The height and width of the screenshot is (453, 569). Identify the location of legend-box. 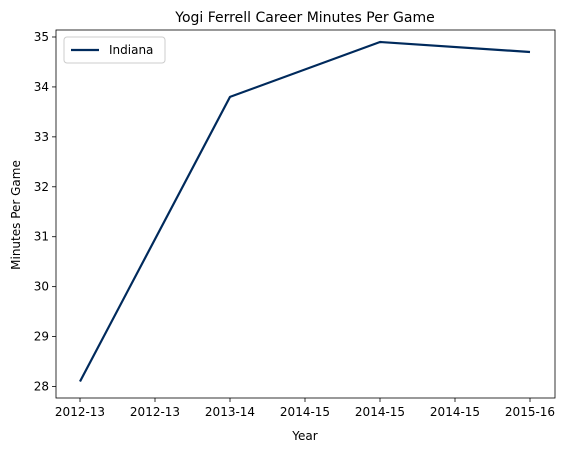
(114, 50).